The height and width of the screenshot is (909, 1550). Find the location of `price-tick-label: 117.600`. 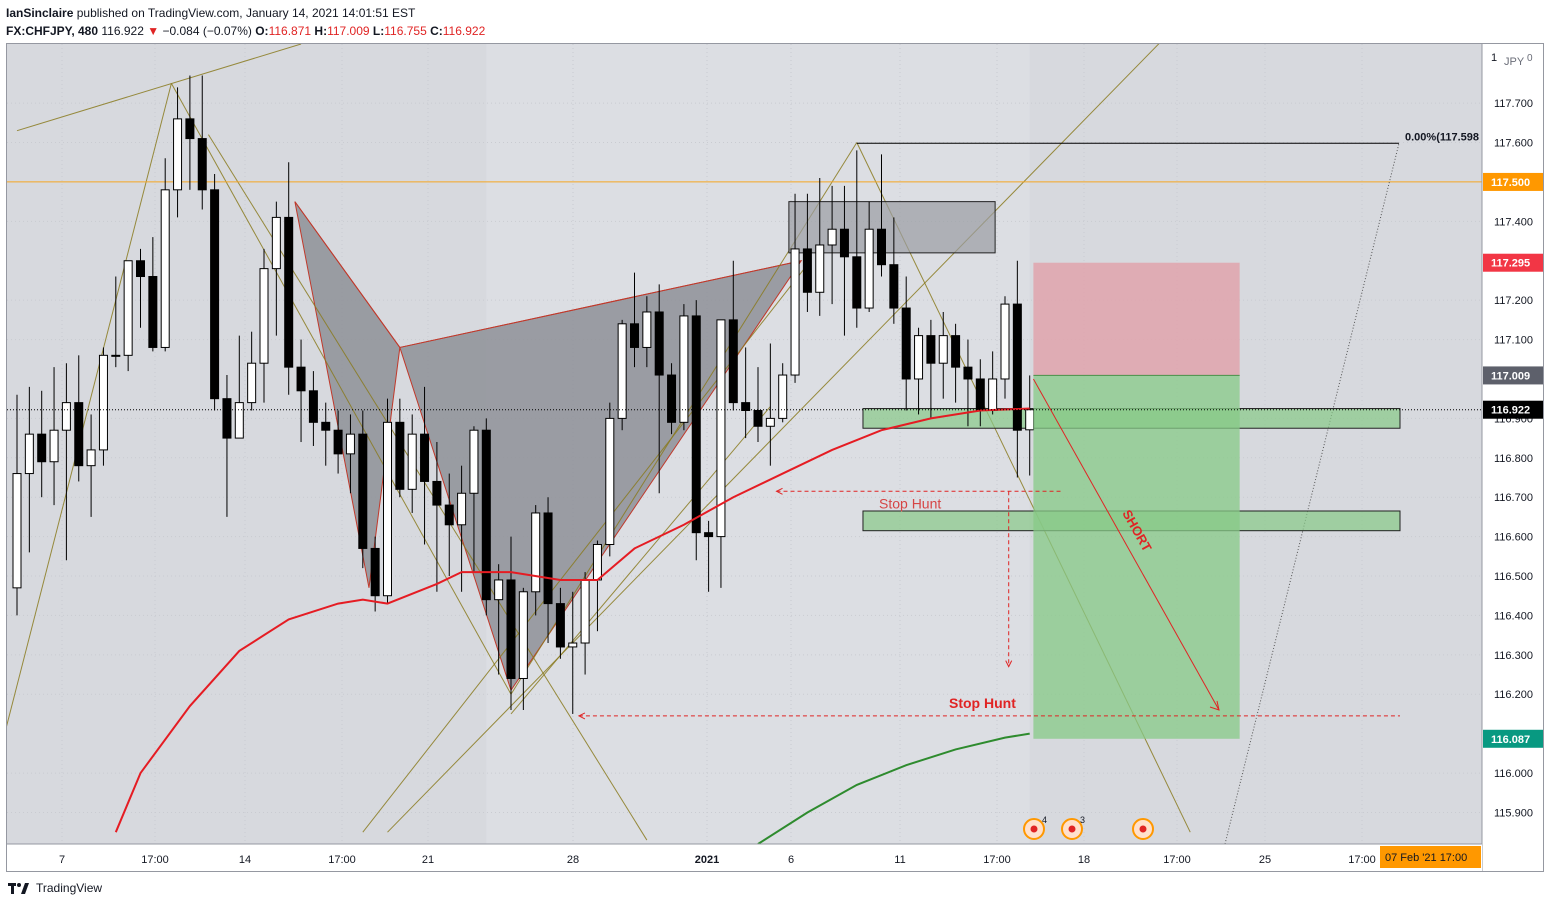

price-tick-label: 117.600 is located at coordinates (1513, 144).